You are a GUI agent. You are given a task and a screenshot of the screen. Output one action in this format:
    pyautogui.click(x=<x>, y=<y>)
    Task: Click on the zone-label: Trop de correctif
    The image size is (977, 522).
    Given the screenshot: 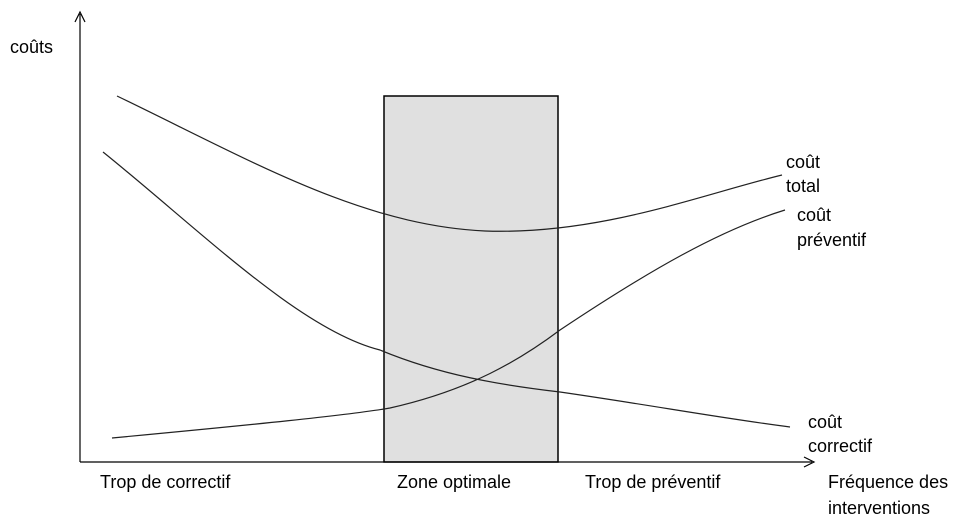 What is the action you would take?
    pyautogui.click(x=165, y=482)
    